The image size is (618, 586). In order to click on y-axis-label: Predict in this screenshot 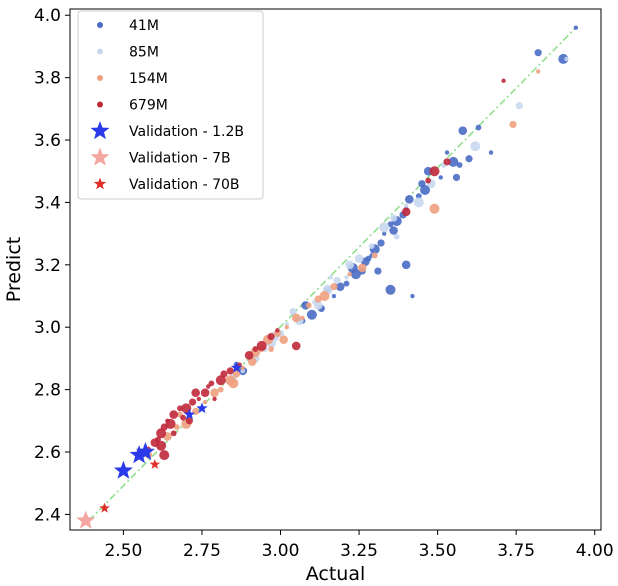, I will do `click(14, 269)`.